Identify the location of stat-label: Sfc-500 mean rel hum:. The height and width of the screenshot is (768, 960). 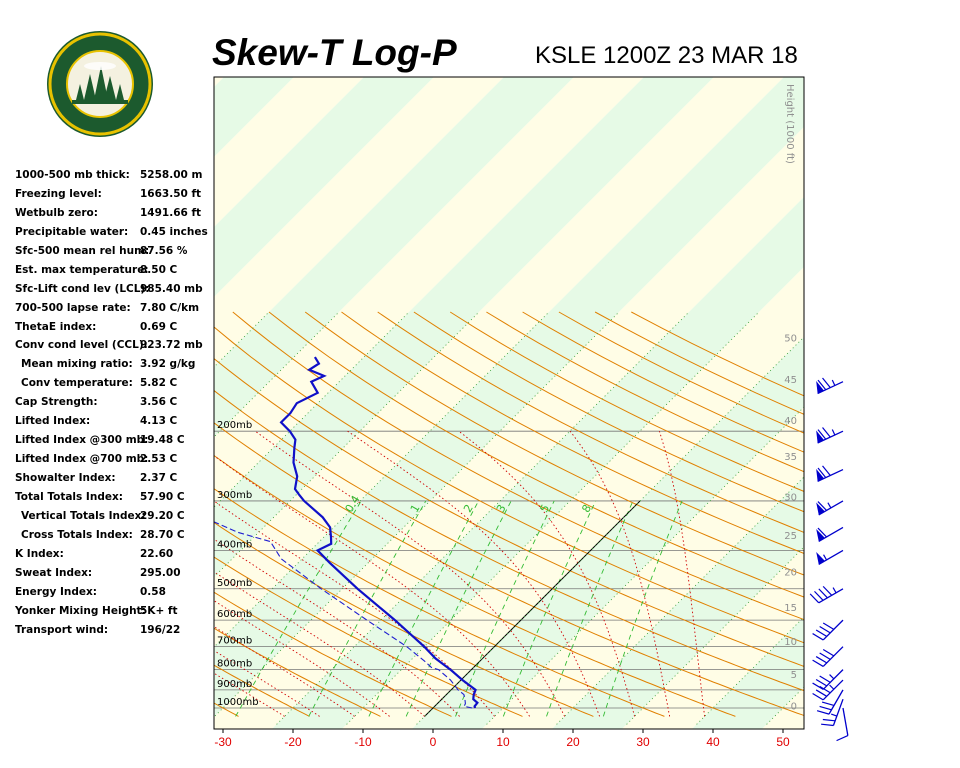
(82, 250).